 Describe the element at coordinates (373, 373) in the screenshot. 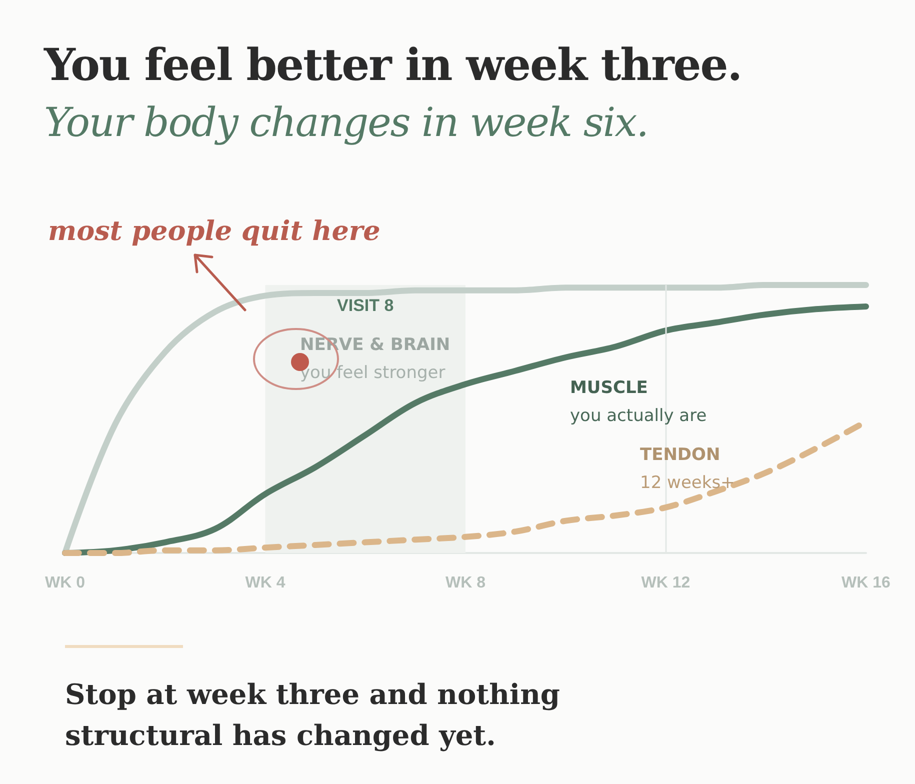

I see `annotation: you feel stronger` at that location.